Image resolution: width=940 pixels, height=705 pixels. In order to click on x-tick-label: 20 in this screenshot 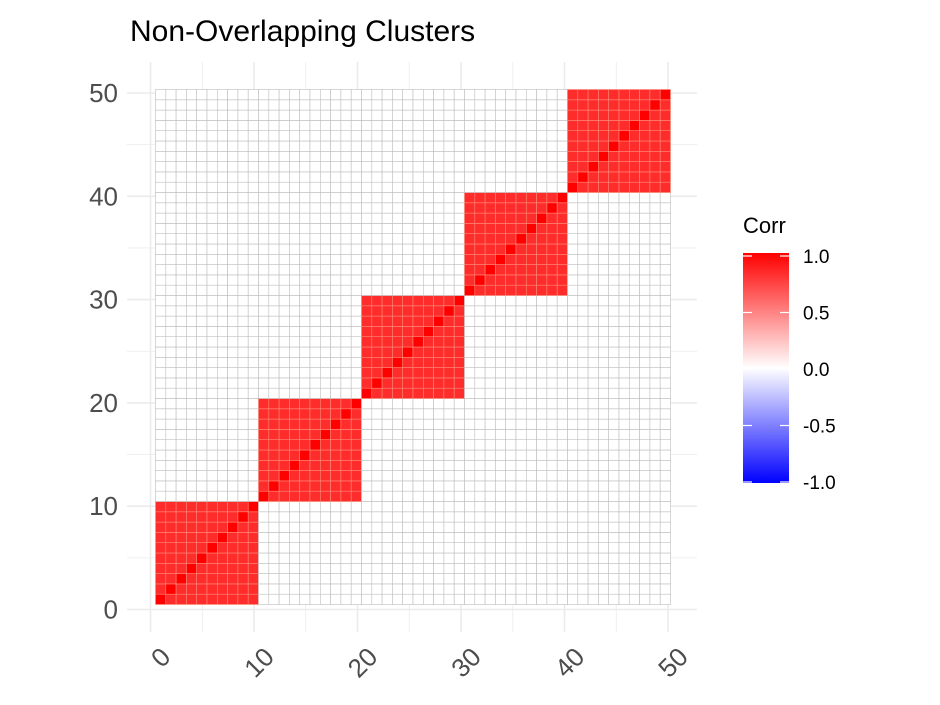, I will do `click(363, 663)`.